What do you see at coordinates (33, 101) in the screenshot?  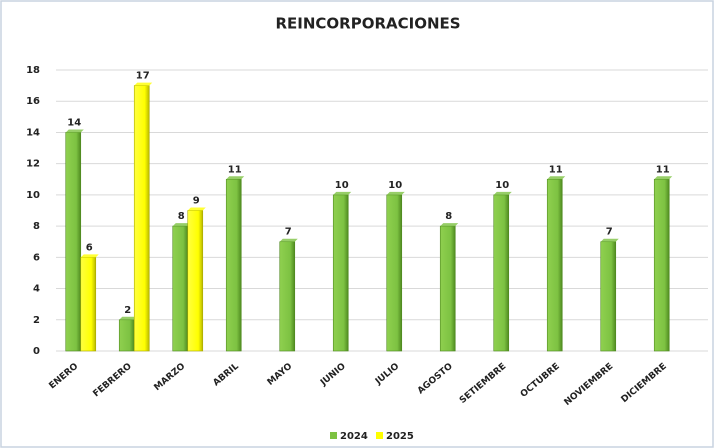 I see `y-tick-label: 16` at bounding box center [33, 101].